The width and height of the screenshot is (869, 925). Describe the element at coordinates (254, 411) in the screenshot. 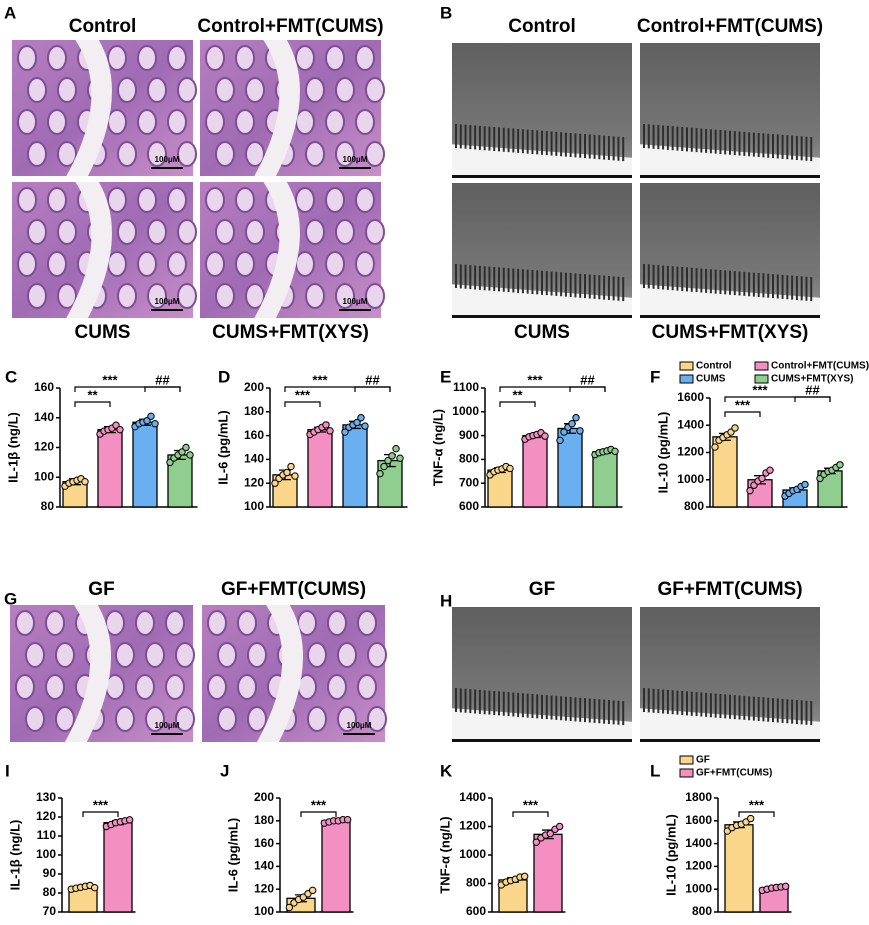

I see `y-tick-label: 180` at that location.